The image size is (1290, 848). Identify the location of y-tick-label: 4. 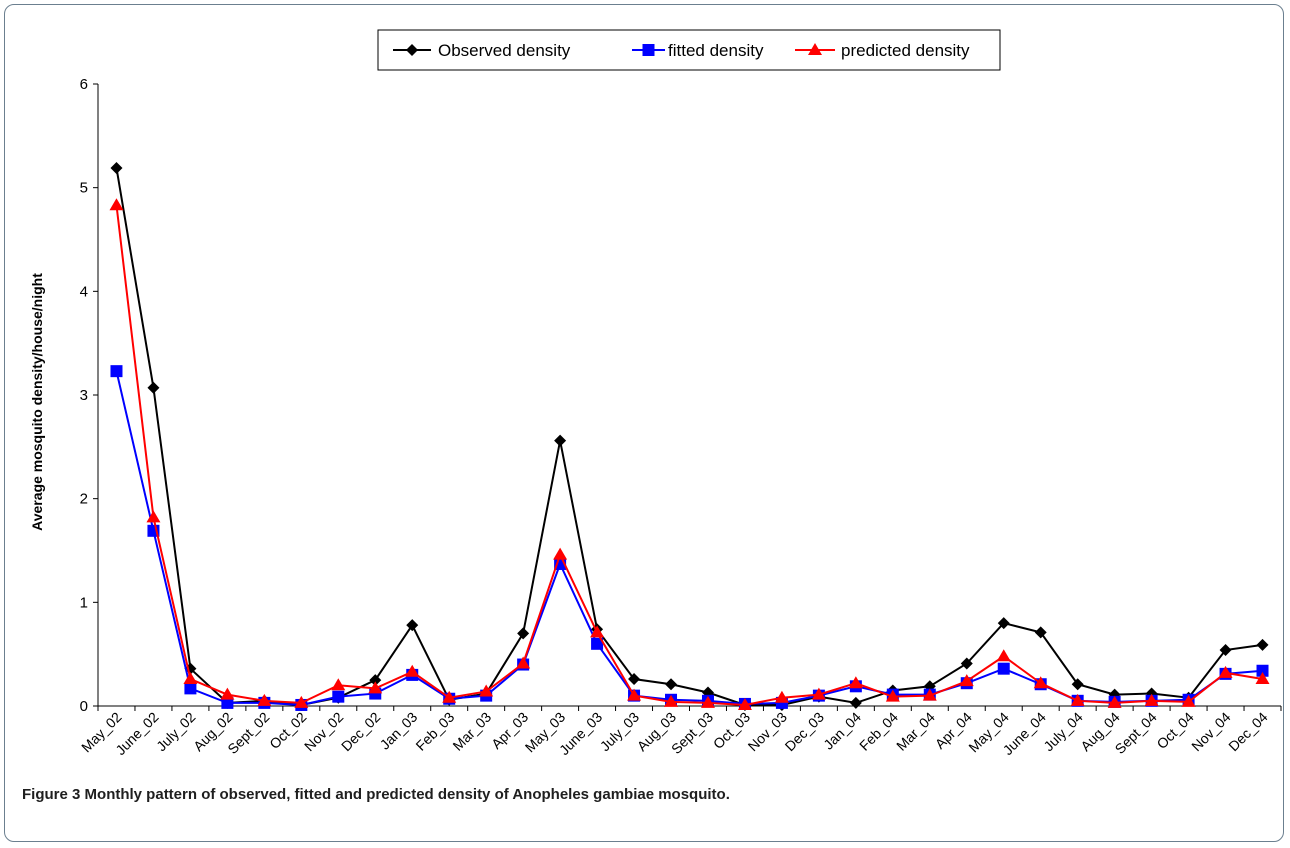
(84, 291).